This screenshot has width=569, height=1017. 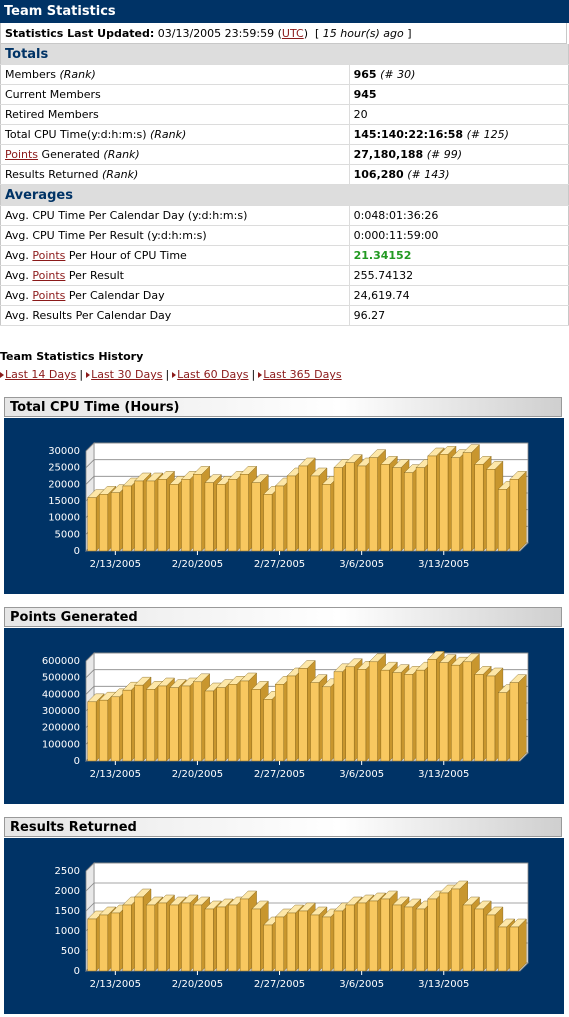 What do you see at coordinates (284, 174) in the screenshot?
I see `table-row: Results Returned (Rank) 106,280 (# 143)` at bounding box center [284, 174].